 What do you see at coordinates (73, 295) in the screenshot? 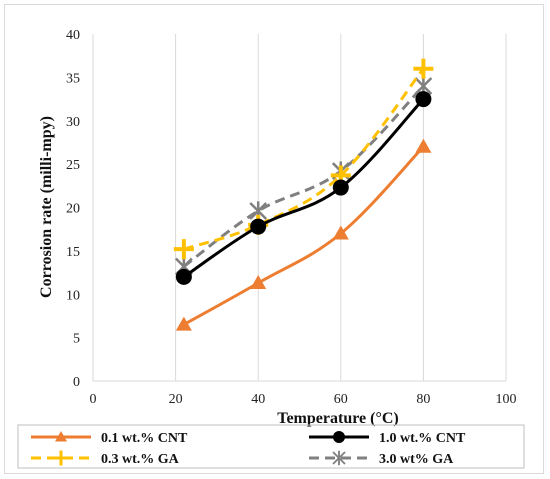
I see `y-tick-label: 10` at bounding box center [73, 295].